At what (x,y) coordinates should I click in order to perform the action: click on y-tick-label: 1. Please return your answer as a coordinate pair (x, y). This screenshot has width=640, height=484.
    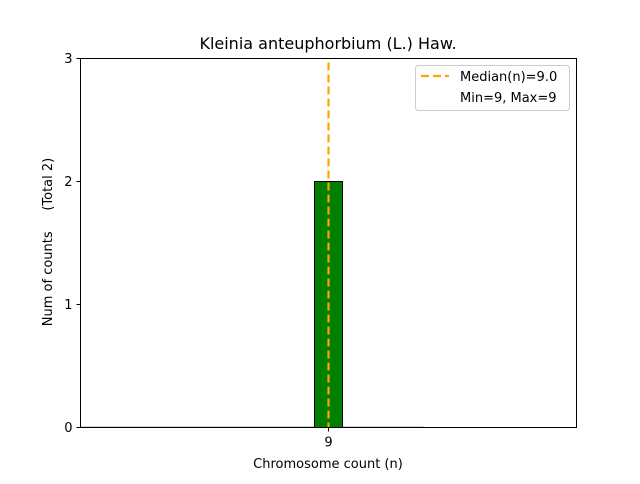
    Looking at the image, I should click on (68, 305).